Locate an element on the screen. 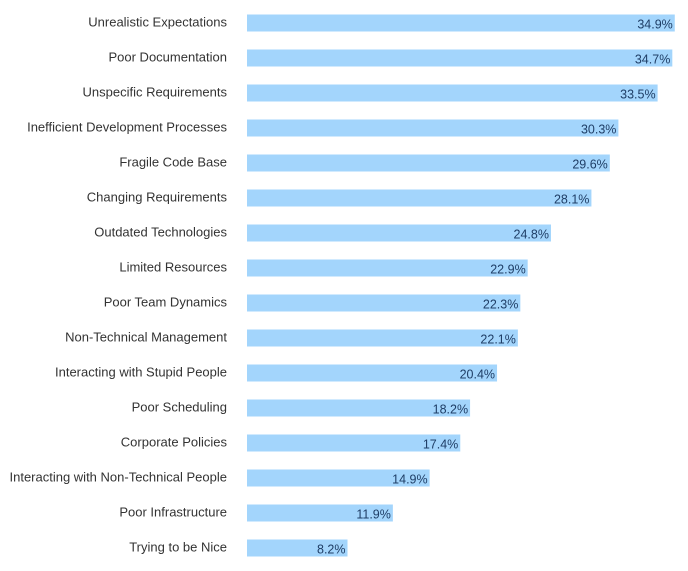 The height and width of the screenshot is (571, 688). category-label: Limited Resources is located at coordinates (173, 266).